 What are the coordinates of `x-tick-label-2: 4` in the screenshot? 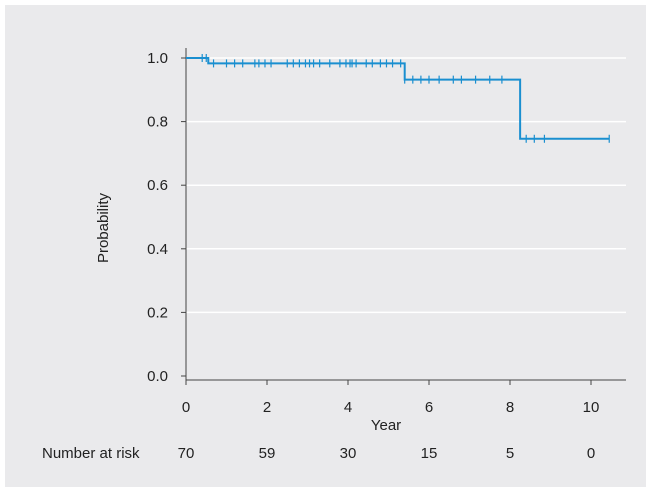 It's located at (348, 407).